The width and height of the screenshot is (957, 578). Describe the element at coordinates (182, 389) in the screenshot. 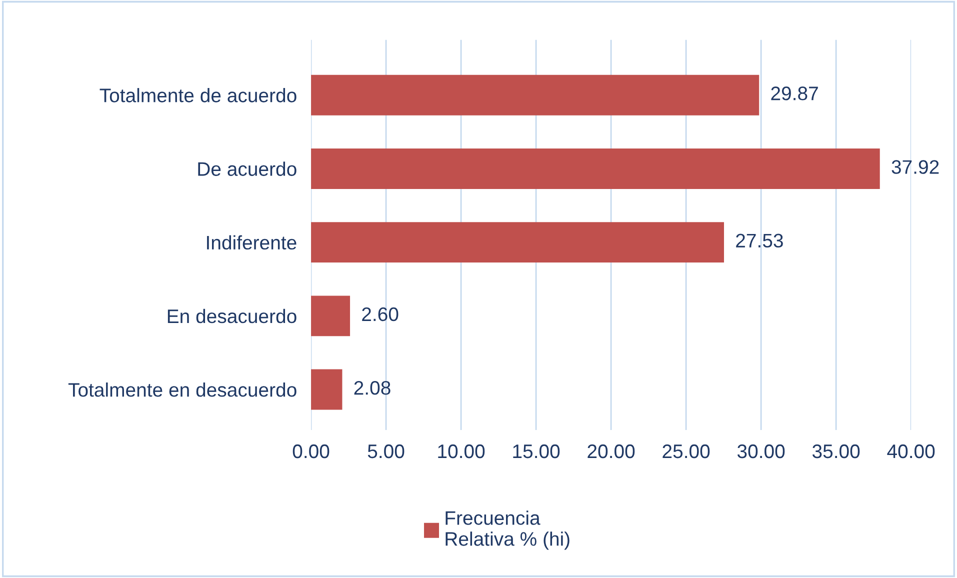

I see `y-tick-label: Totalmente en desacuerdo` at that location.